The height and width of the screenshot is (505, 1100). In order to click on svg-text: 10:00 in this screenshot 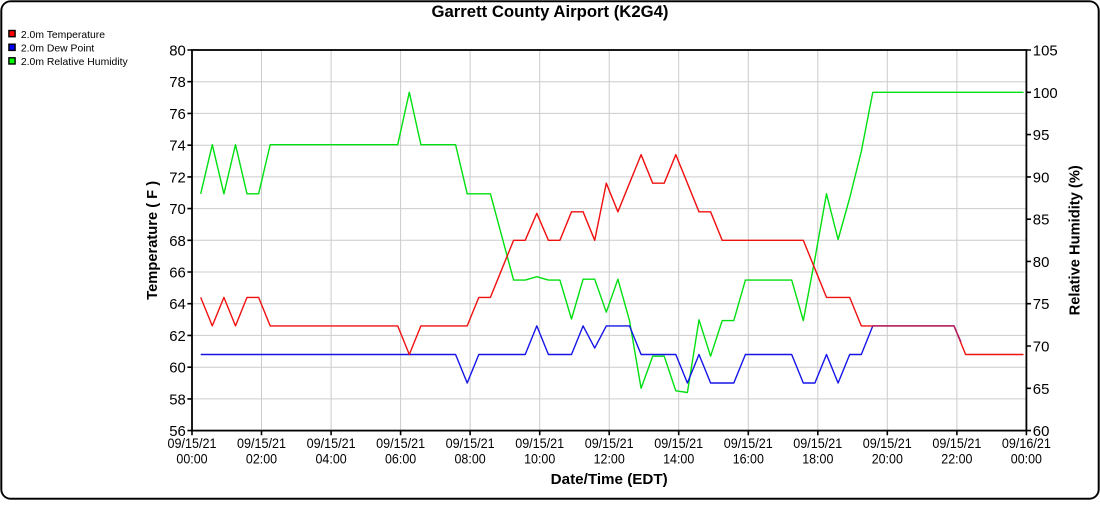, I will do `click(539, 458)`.